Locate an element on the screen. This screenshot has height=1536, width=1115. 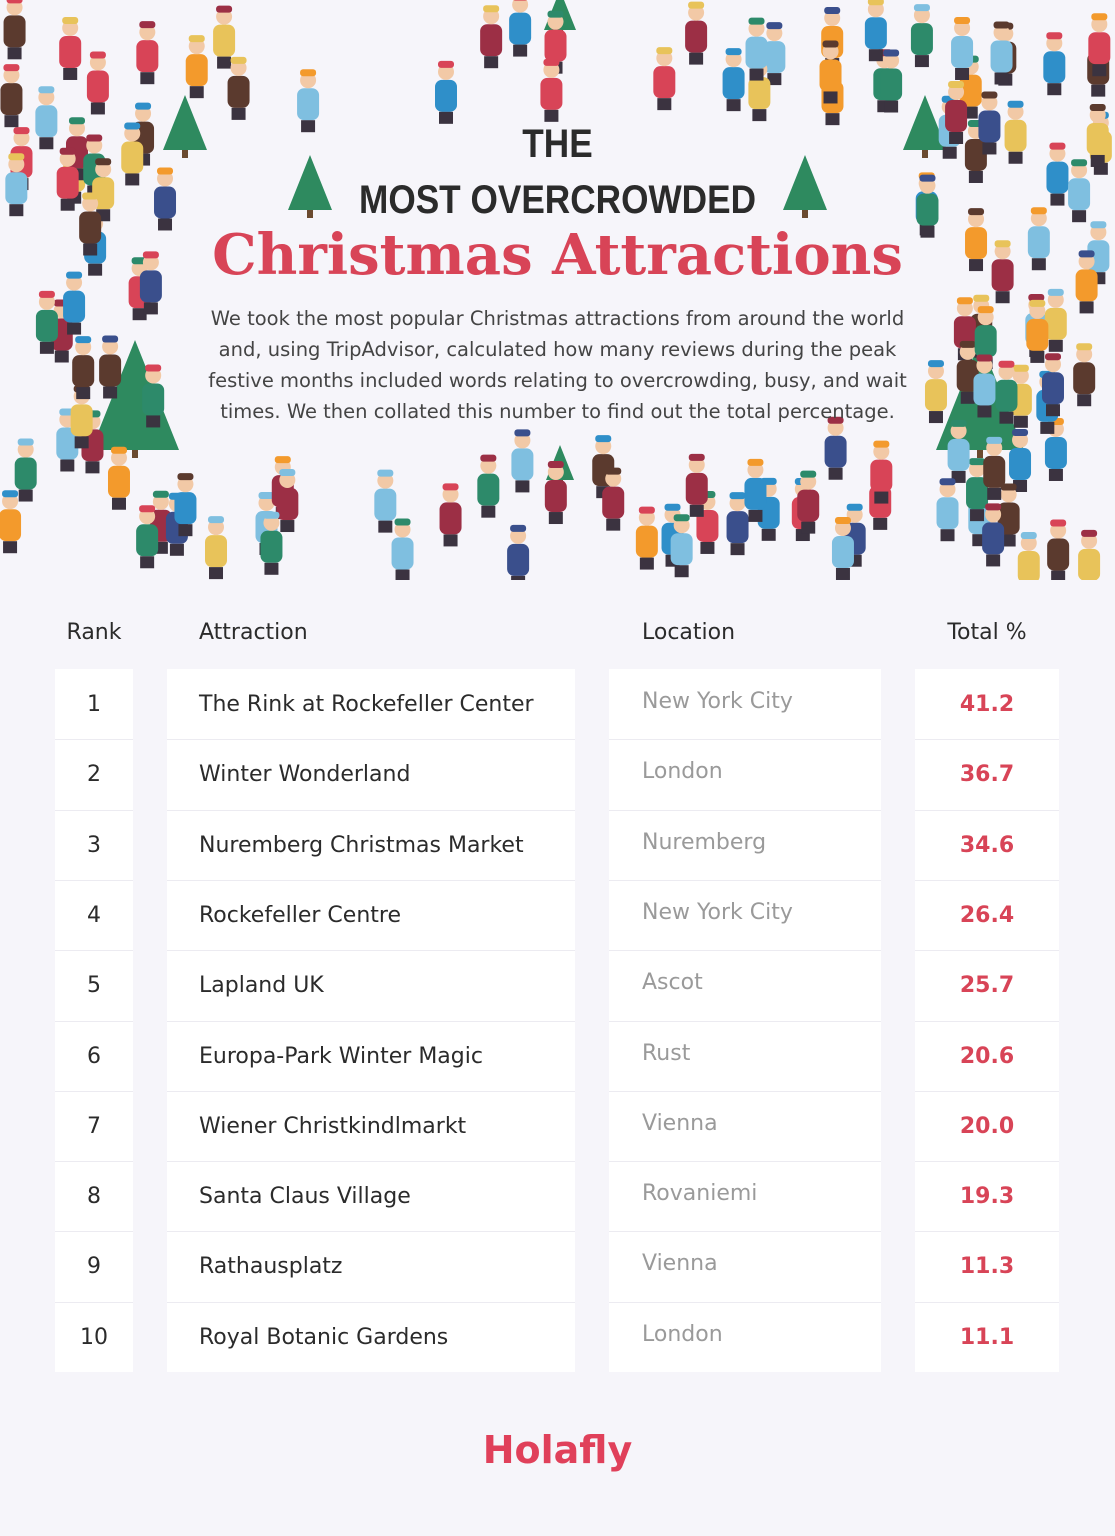
table-cell: 11.1 is located at coordinates (987, 1337).